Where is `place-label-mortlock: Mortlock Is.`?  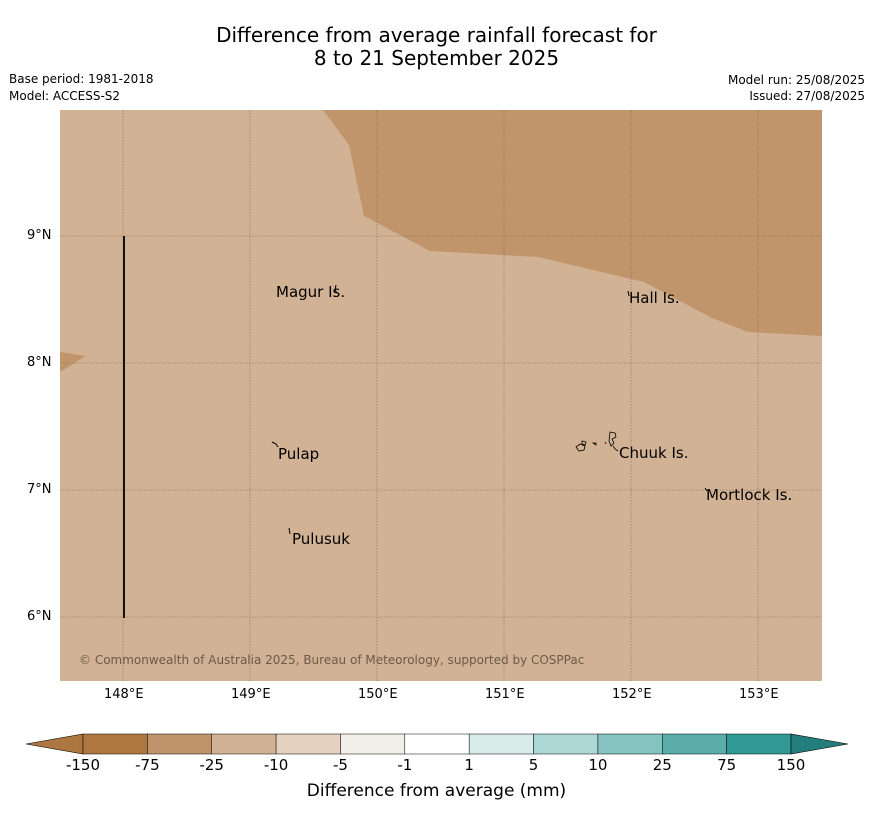
place-label-mortlock: Mortlock Is. is located at coordinates (749, 495).